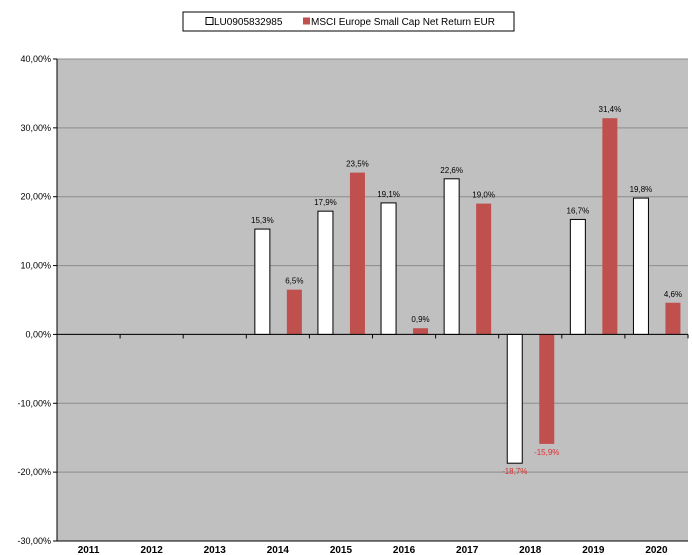  I want to click on legend-label-msci: MSCI Europe Small Cap Net Return EUR, so click(403, 22).